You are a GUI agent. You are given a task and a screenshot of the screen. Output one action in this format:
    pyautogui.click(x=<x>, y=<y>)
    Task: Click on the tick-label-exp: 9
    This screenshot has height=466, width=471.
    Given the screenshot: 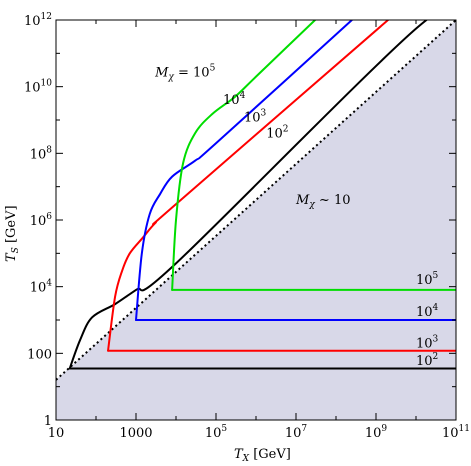 What is the action you would take?
    pyautogui.click(x=384, y=429)
    